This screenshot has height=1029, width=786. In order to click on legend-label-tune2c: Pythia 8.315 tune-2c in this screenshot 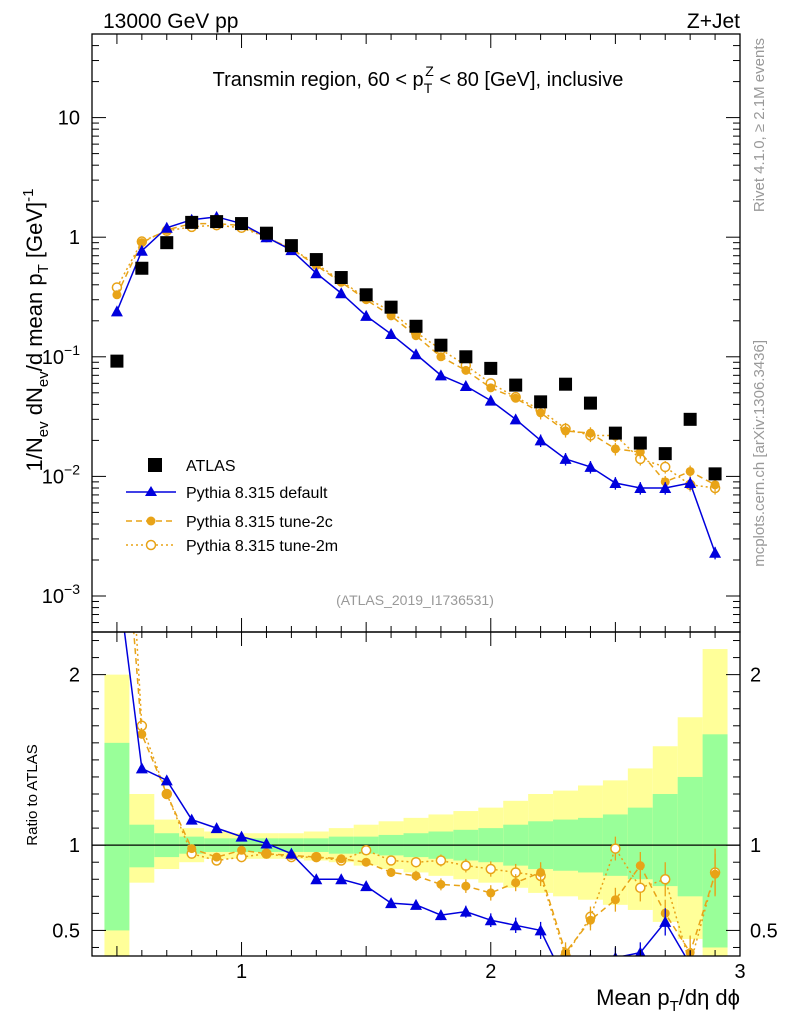, I will do `click(259, 522)`.